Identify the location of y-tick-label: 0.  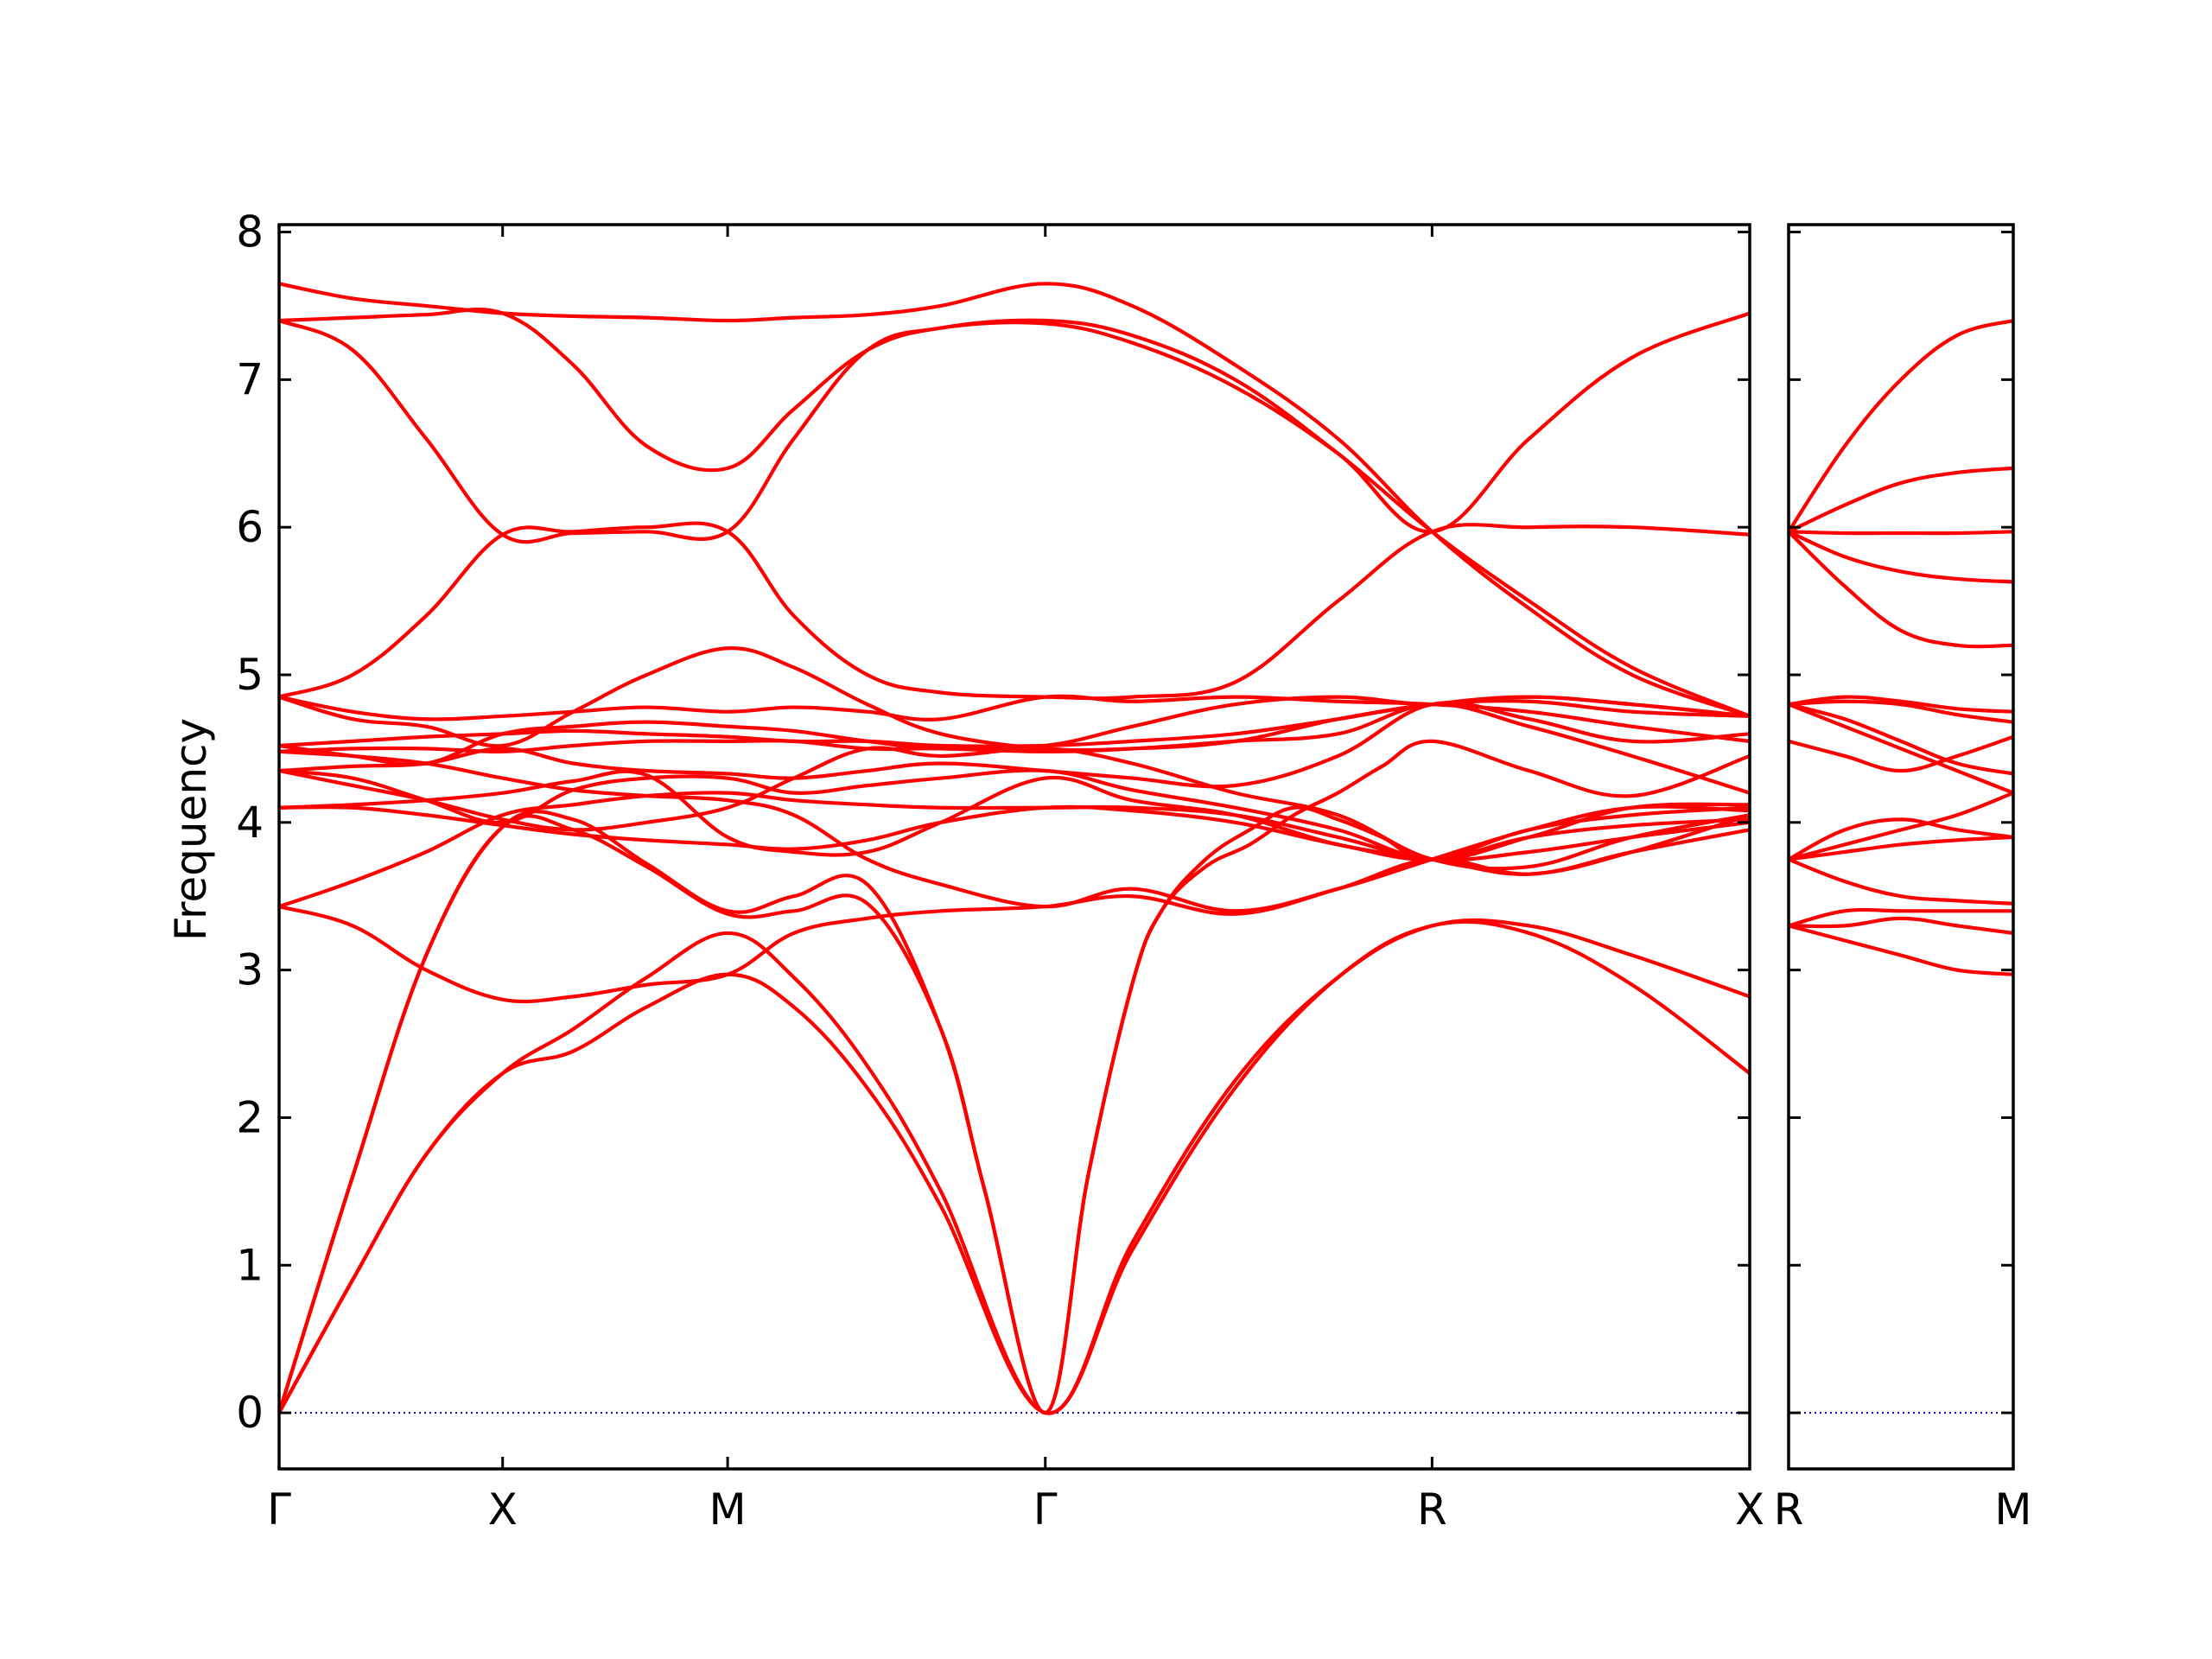
(250, 1413).